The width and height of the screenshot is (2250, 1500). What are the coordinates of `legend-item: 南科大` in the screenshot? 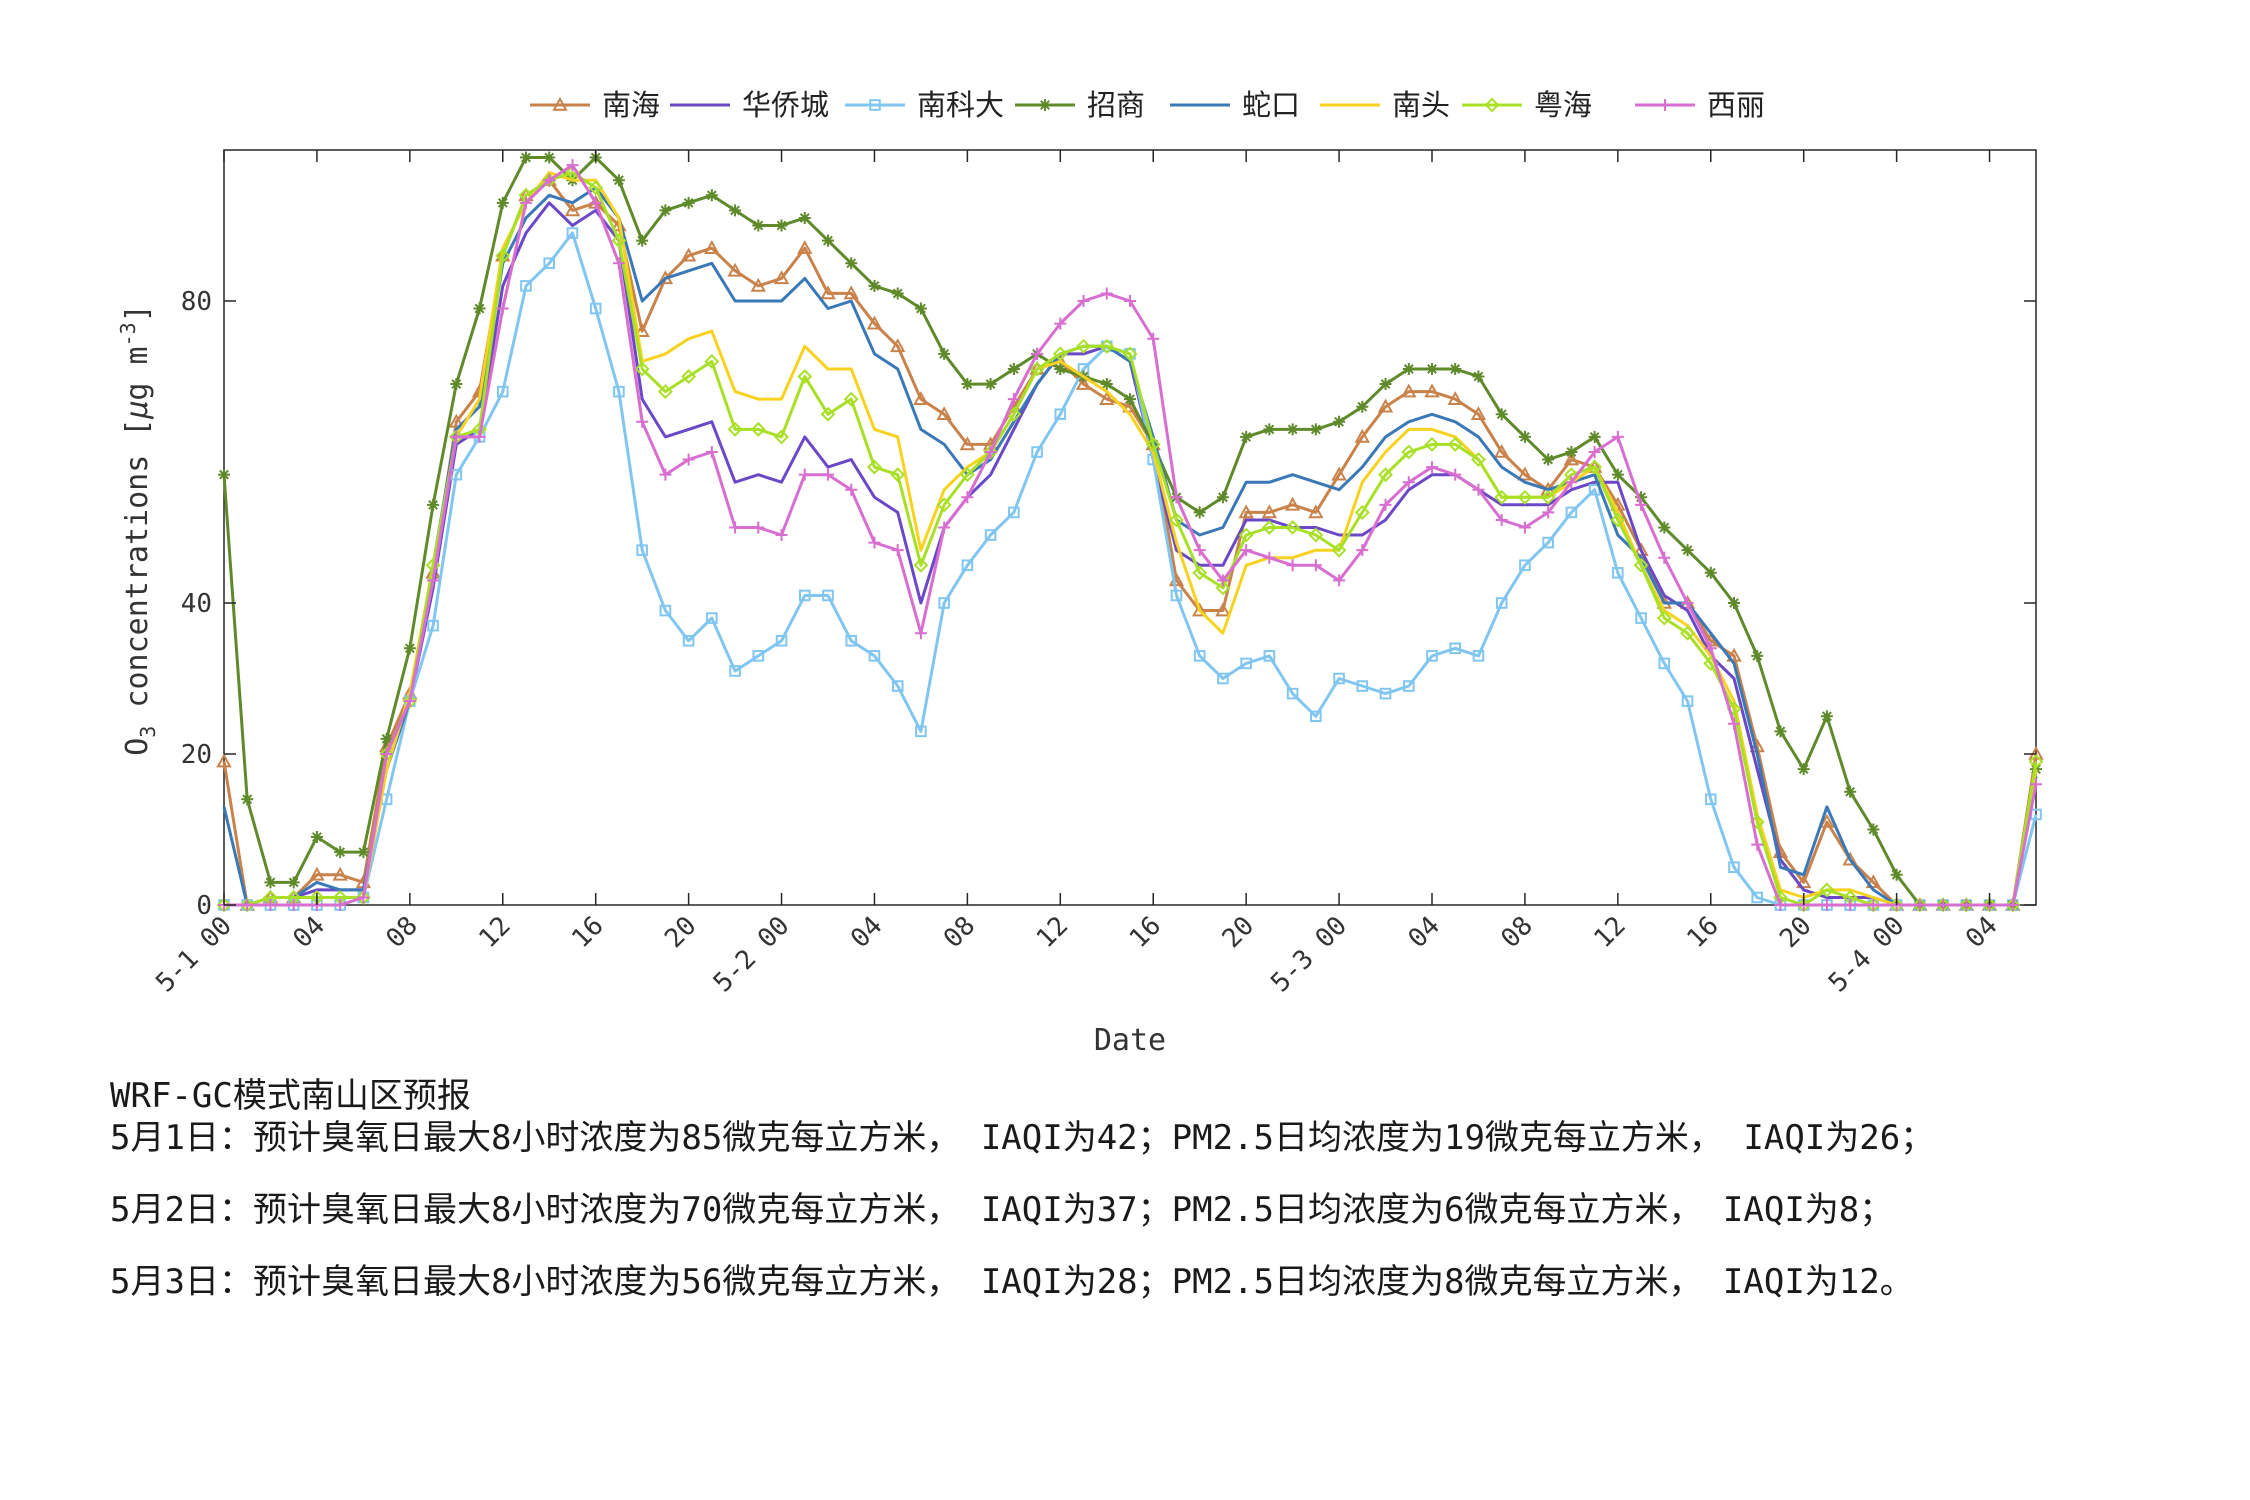 It's located at (924, 105).